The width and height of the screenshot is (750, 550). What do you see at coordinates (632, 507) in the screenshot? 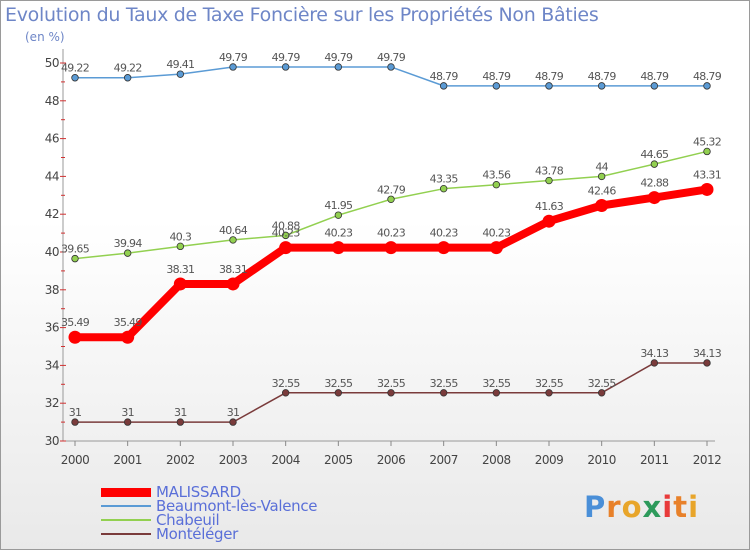
I see `logo-letter: o` at bounding box center [632, 507].